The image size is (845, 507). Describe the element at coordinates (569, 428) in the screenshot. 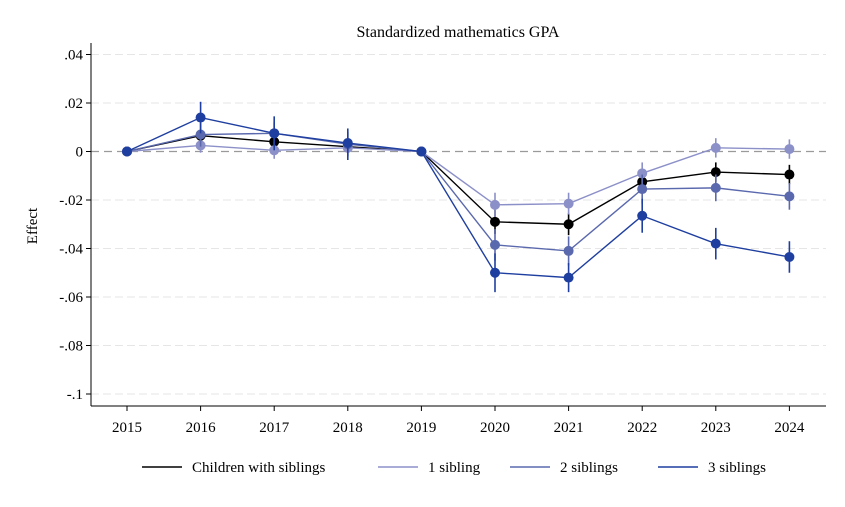

I see `x-tick-label: 2021` at that location.